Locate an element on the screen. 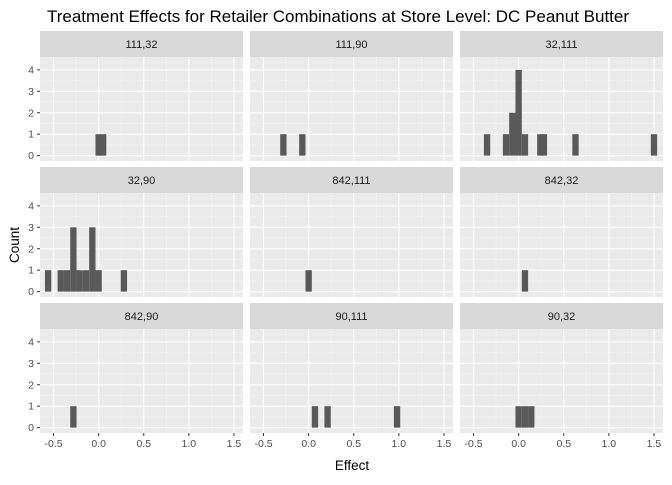  facet-panel: 32,90 is located at coordinates (141, 232).